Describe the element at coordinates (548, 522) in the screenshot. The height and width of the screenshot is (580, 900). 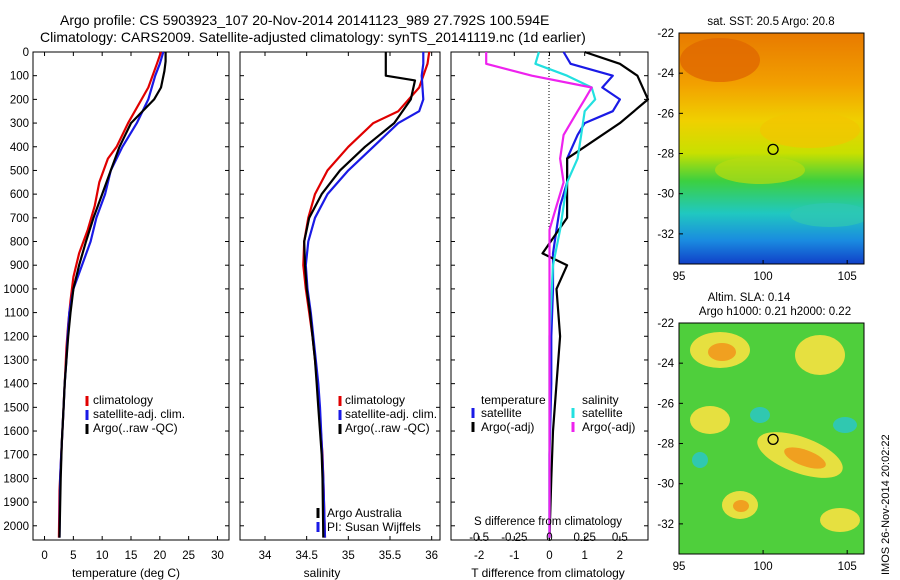
I see `s-difference-label: S difference from climatology` at that location.